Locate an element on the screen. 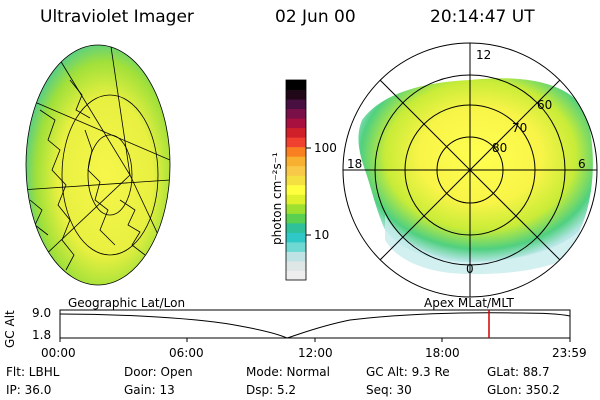 This screenshot has height=400, width=600. ip-info: IP: 36.0 is located at coordinates (29, 390).